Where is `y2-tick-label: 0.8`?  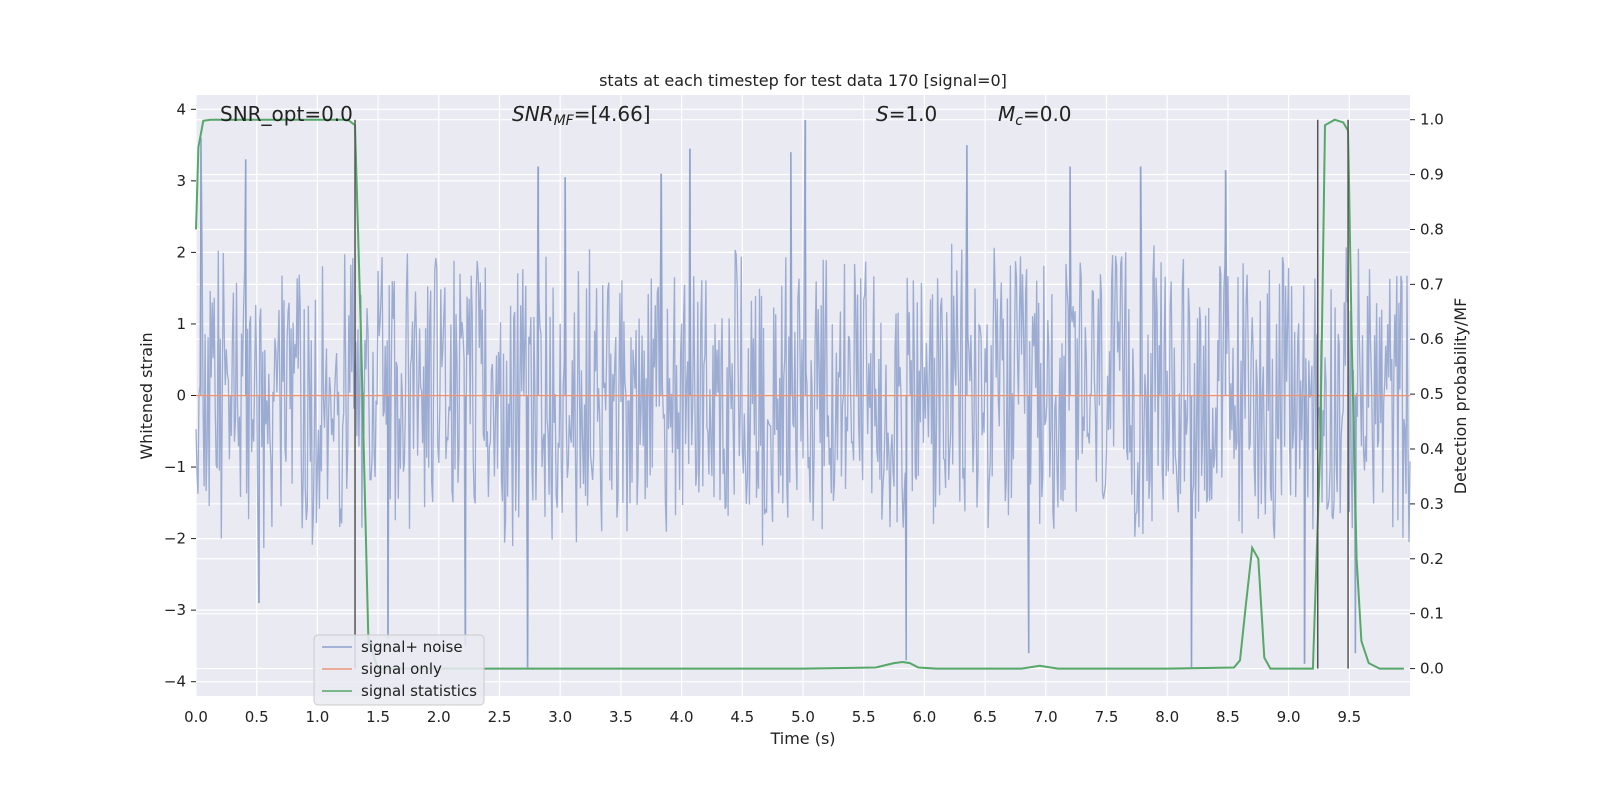
y2-tick-label: 0.8 is located at coordinates (1432, 229).